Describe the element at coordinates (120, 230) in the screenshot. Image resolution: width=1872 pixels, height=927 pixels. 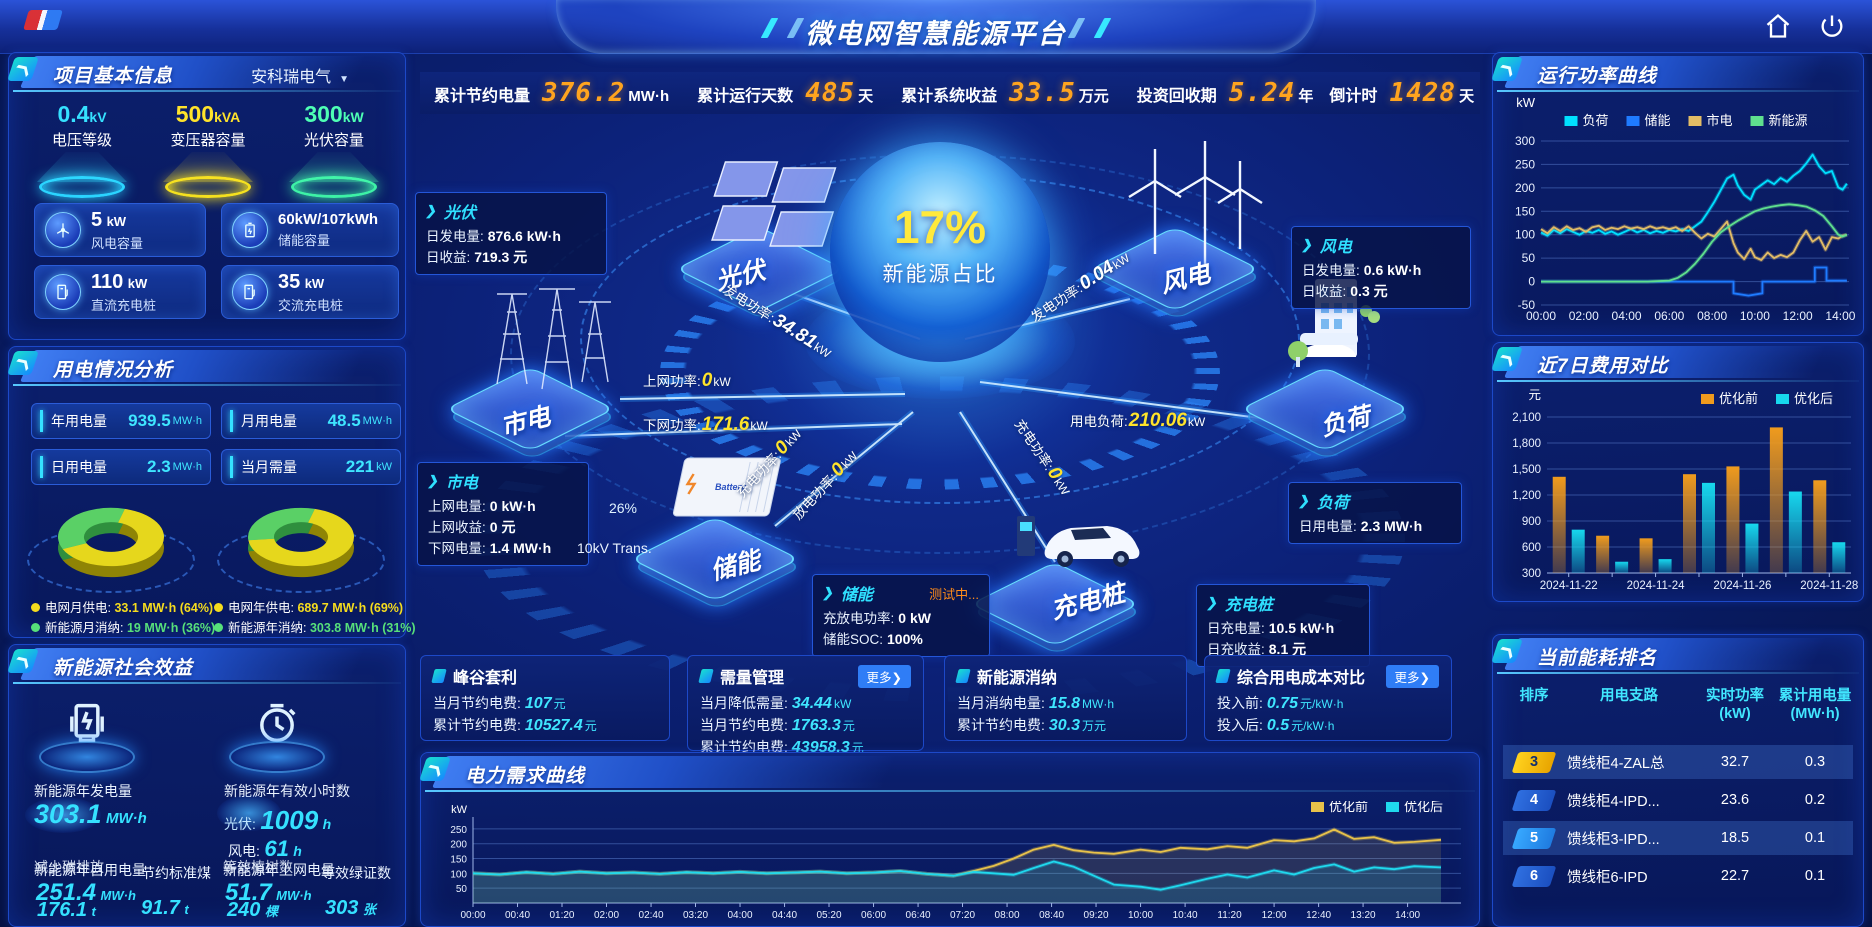
I see `wind-capacity-card: 5 kW 风电容量` at that location.